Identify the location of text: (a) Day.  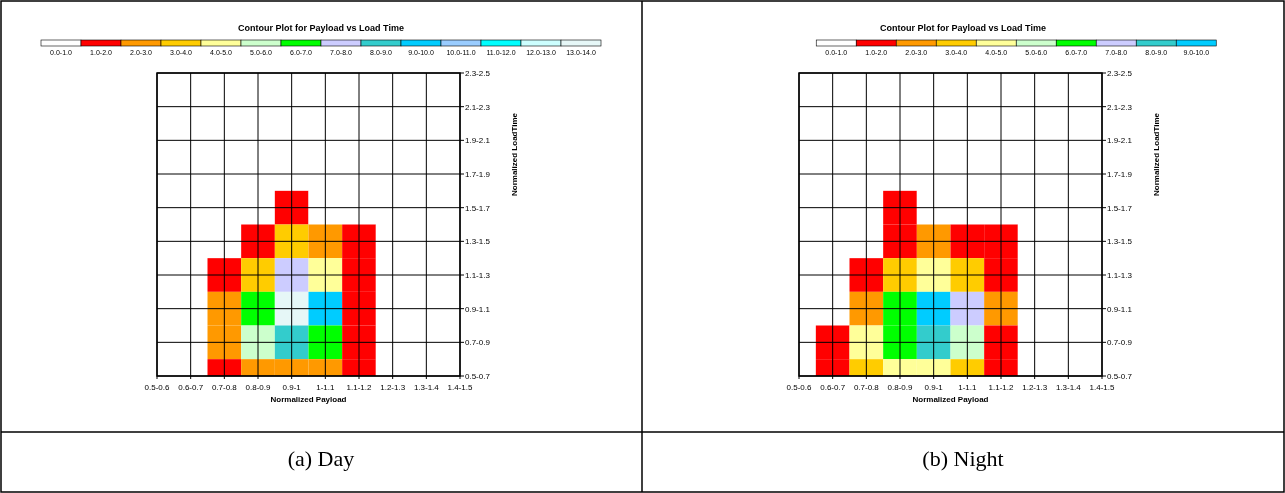
(321, 458).